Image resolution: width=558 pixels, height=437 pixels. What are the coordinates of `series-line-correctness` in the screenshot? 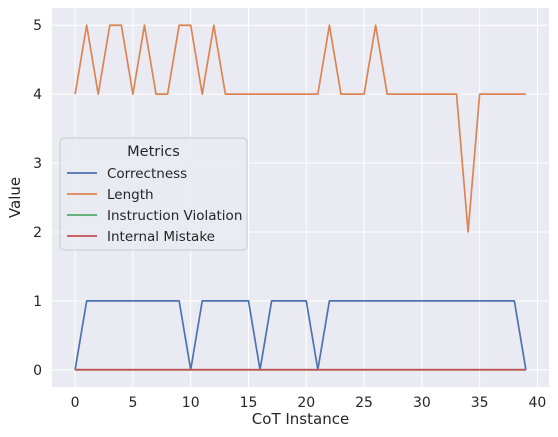 It's located at (300, 335).